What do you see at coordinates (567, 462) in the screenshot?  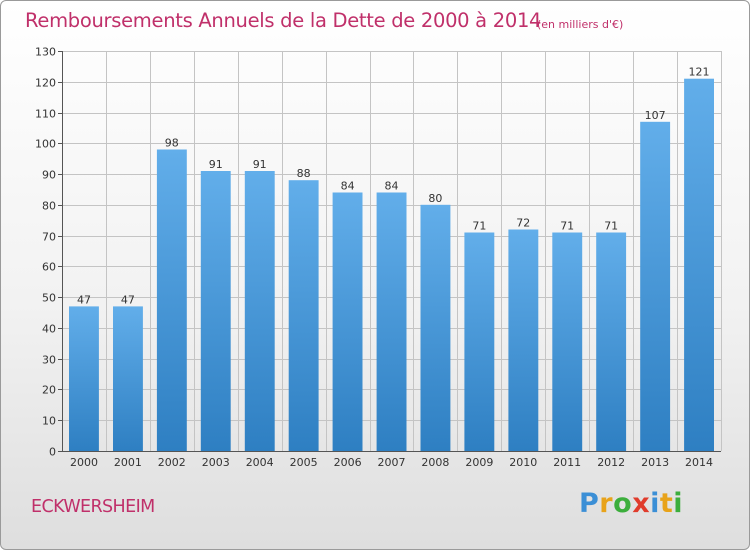 I see `x-tick-label-2011: 2011` at bounding box center [567, 462].